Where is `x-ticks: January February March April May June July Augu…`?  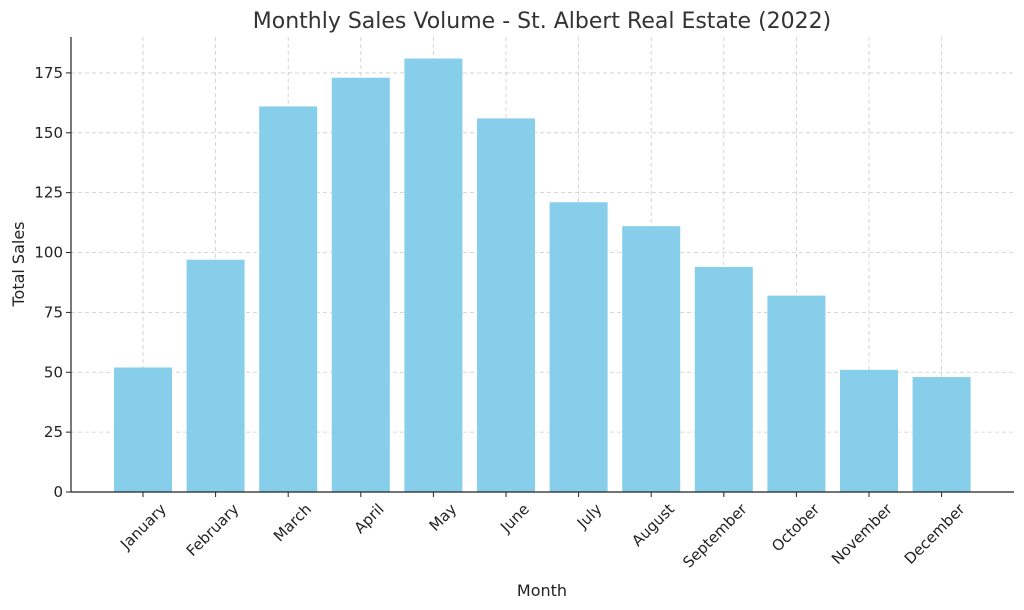
x-ticks: January February March April May June July Augu… is located at coordinates (542, 531).